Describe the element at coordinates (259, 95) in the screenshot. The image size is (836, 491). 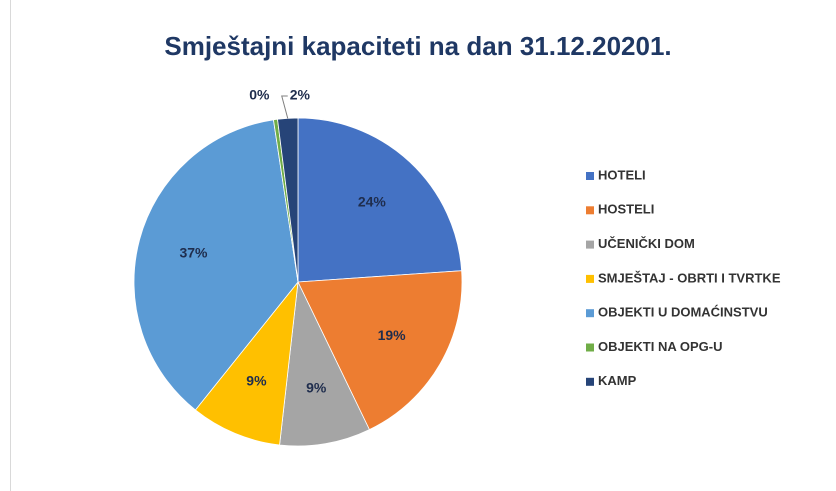
I see `data-label: 0%` at that location.